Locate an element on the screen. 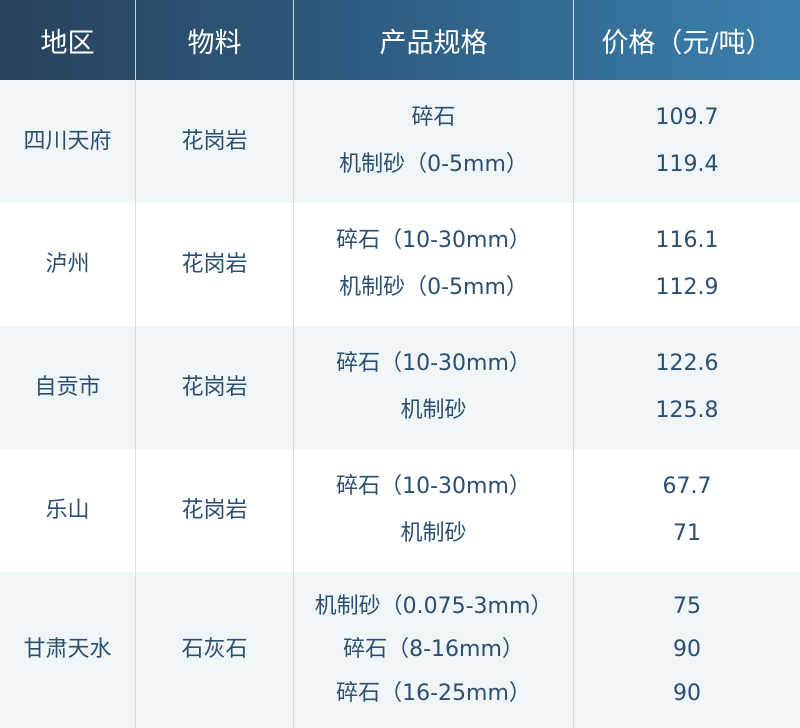 This screenshot has width=800, height=728. product-spec: 碎石（16-25mm） is located at coordinates (433, 693).